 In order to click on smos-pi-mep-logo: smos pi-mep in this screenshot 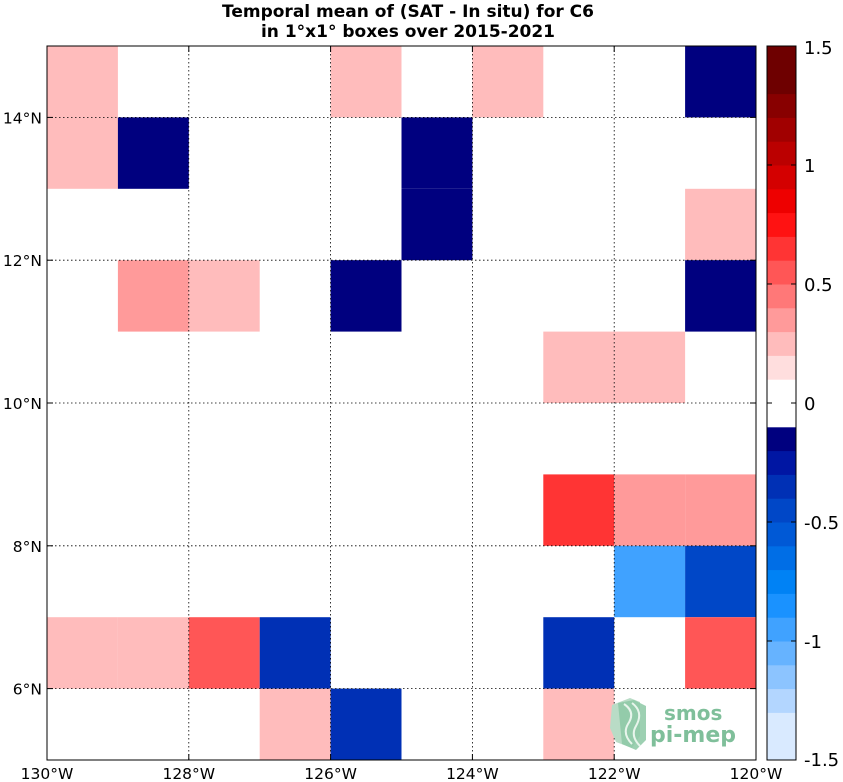, I will do `click(673, 724)`.